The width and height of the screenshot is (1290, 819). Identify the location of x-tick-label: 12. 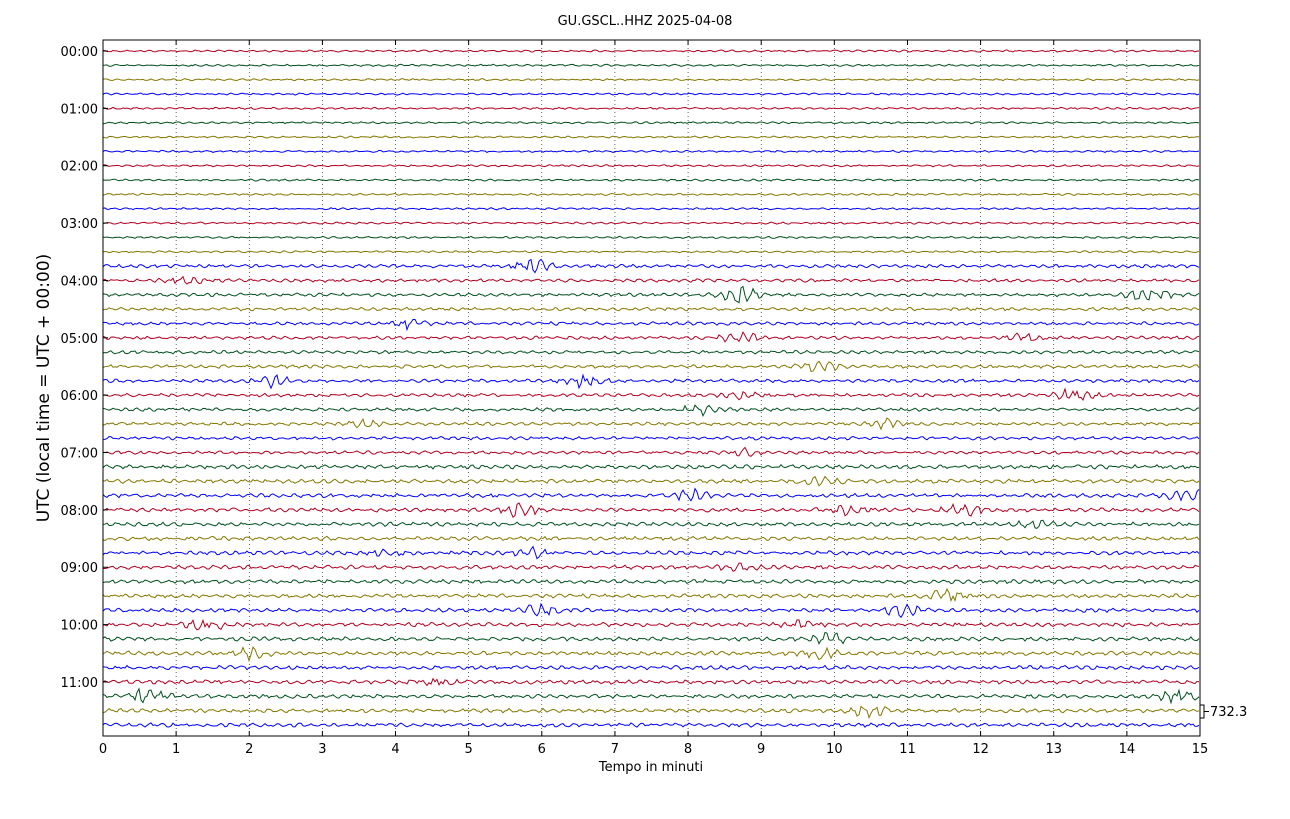
(980, 749).